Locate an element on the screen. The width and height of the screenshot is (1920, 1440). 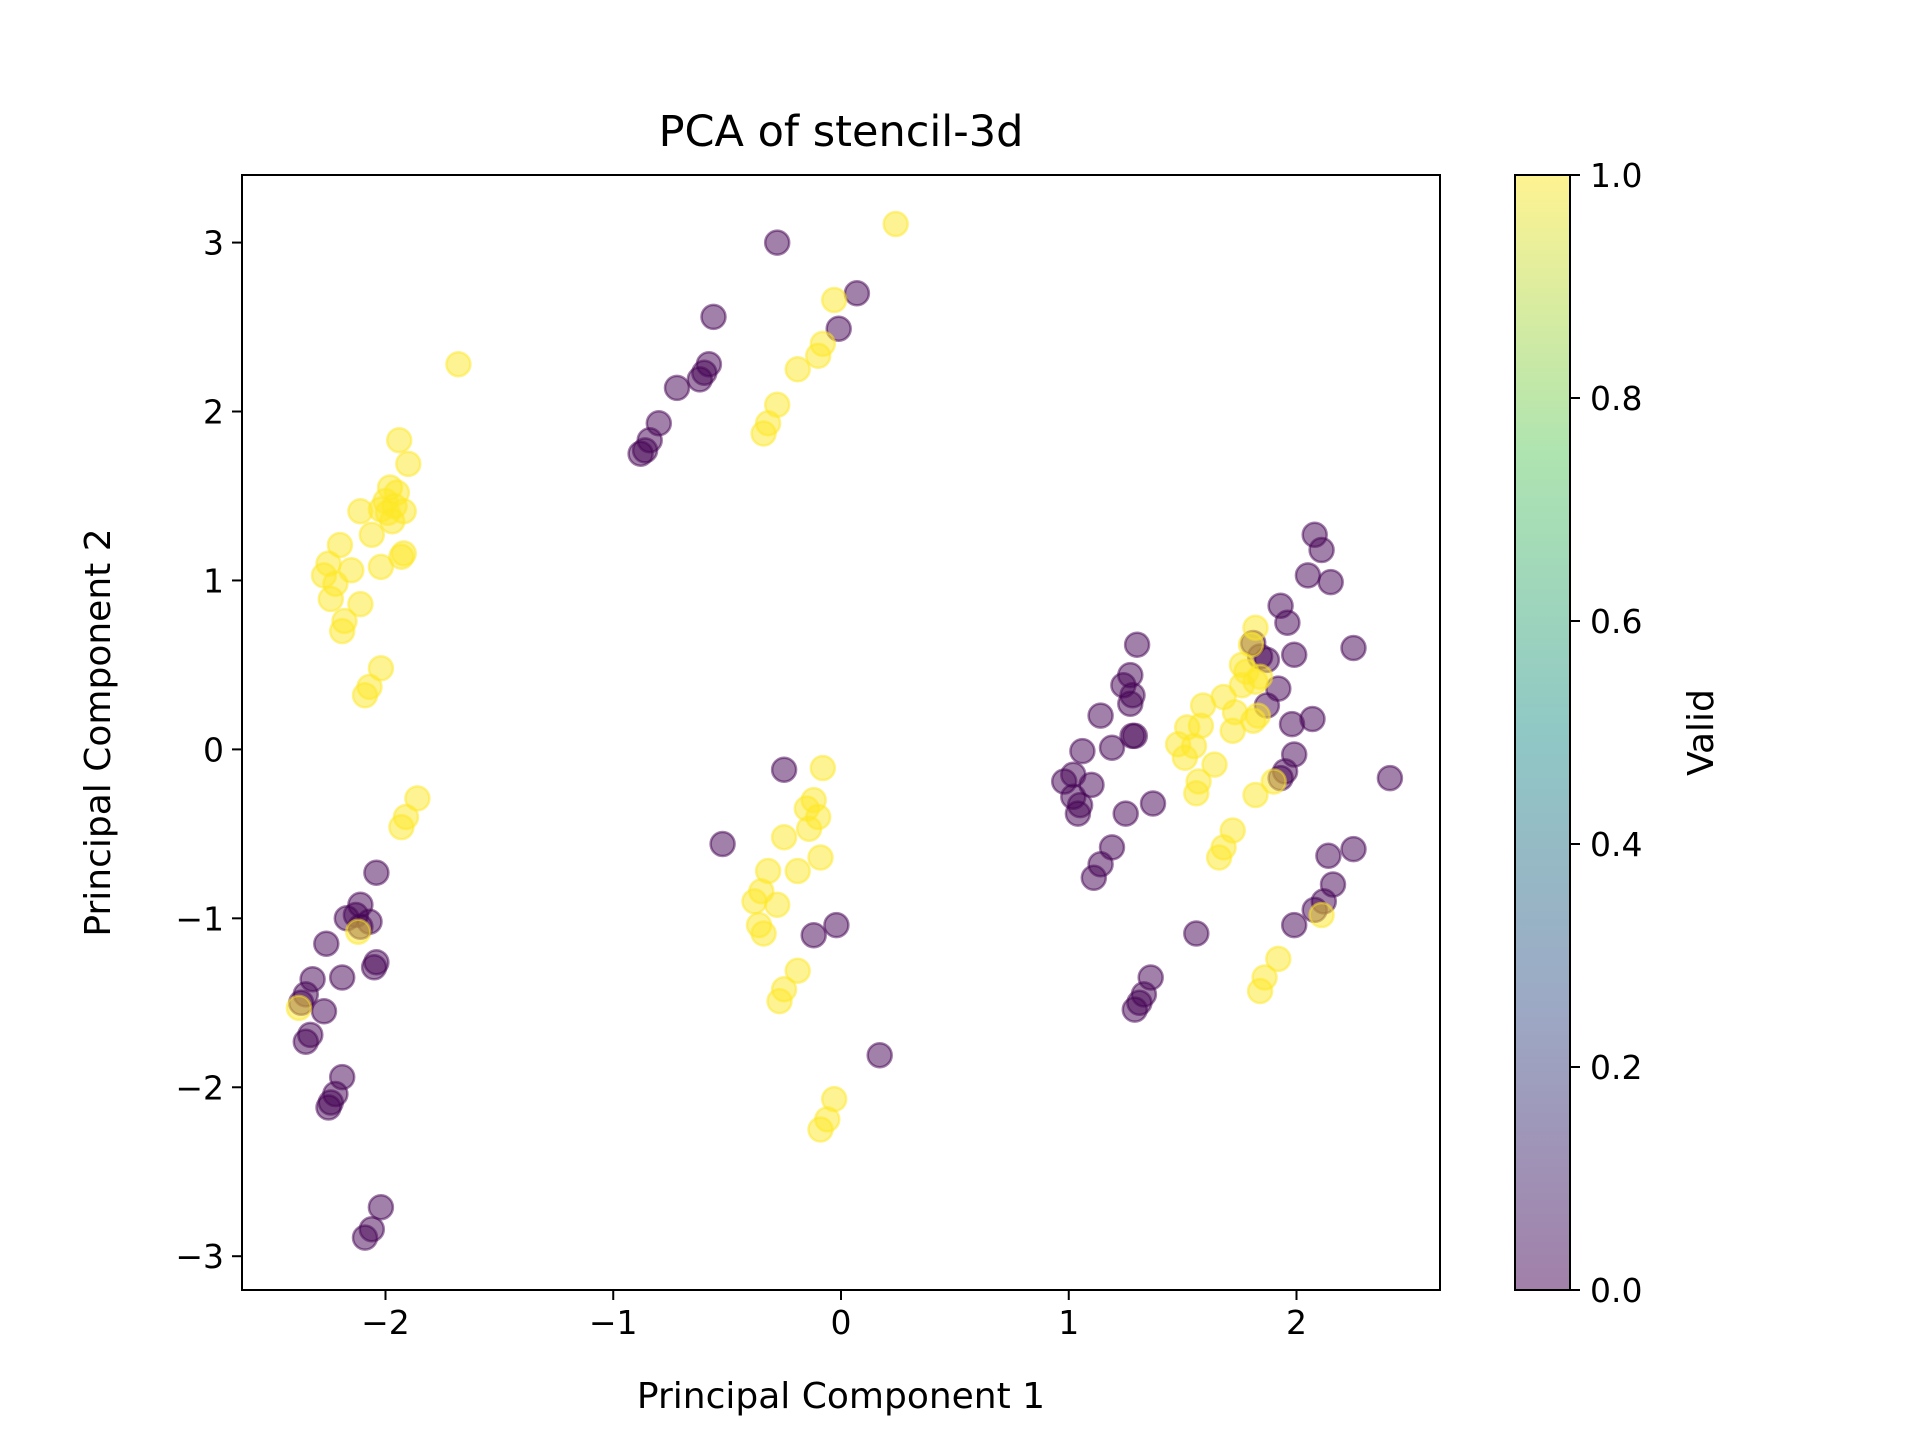
y-axis: −3 −2 −1 0 1 2 3 is located at coordinates (208, 750).